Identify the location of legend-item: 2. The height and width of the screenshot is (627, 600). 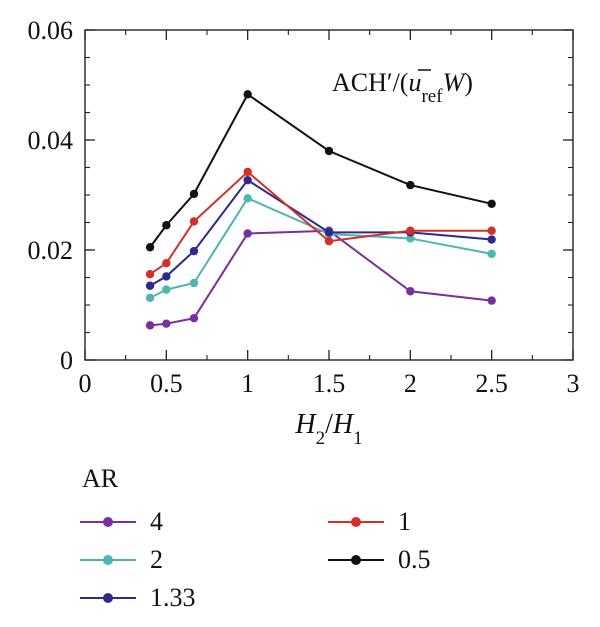
(121, 560).